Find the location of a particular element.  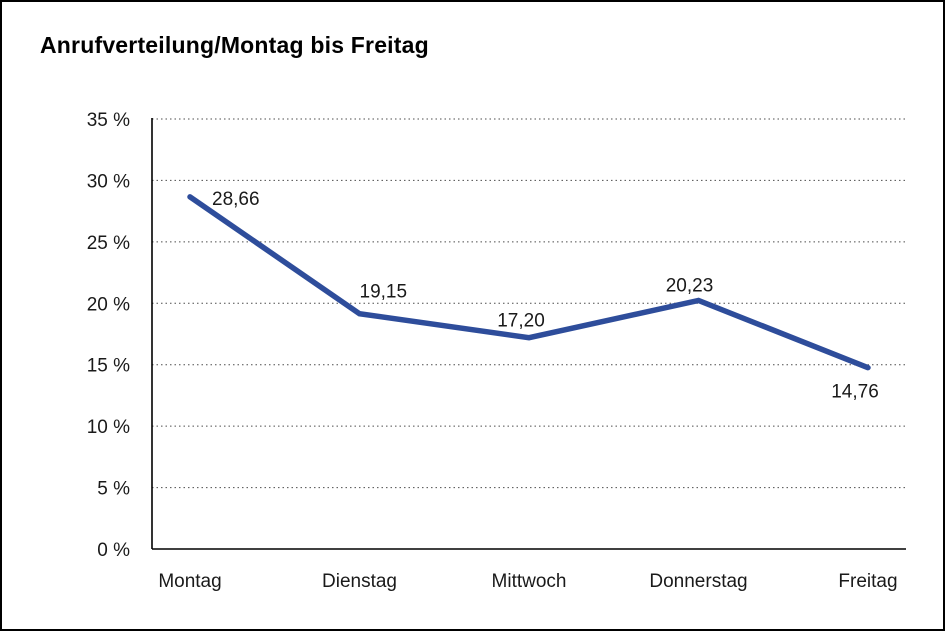

data-point-label: 17,20 is located at coordinates (521, 321).